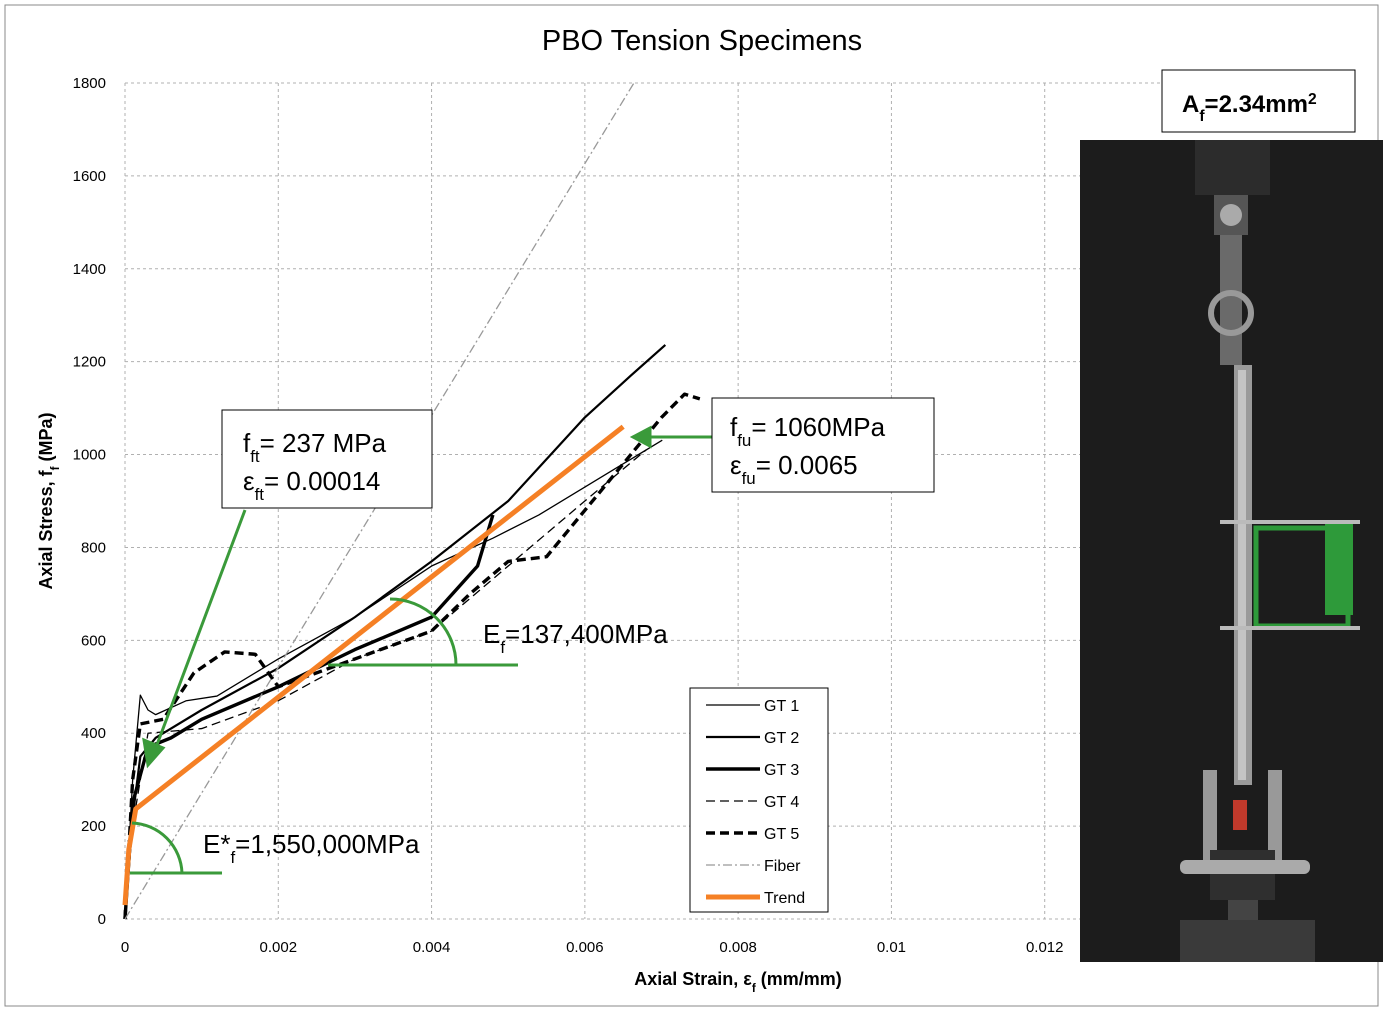 The height and width of the screenshot is (1011, 1383). Describe the element at coordinates (93, 547) in the screenshot. I see `y-tick-label: 800` at that location.